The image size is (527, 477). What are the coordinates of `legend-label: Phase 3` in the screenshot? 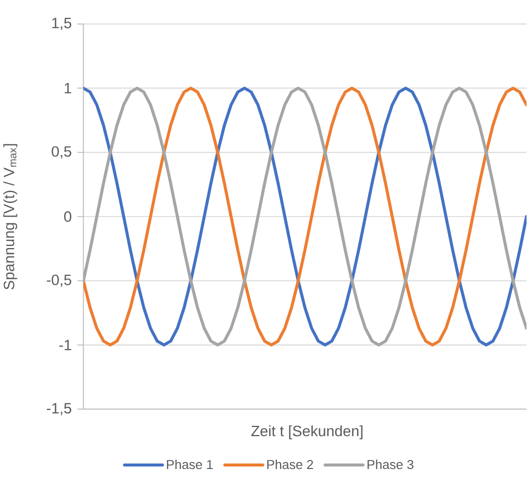 It's located at (391, 465).